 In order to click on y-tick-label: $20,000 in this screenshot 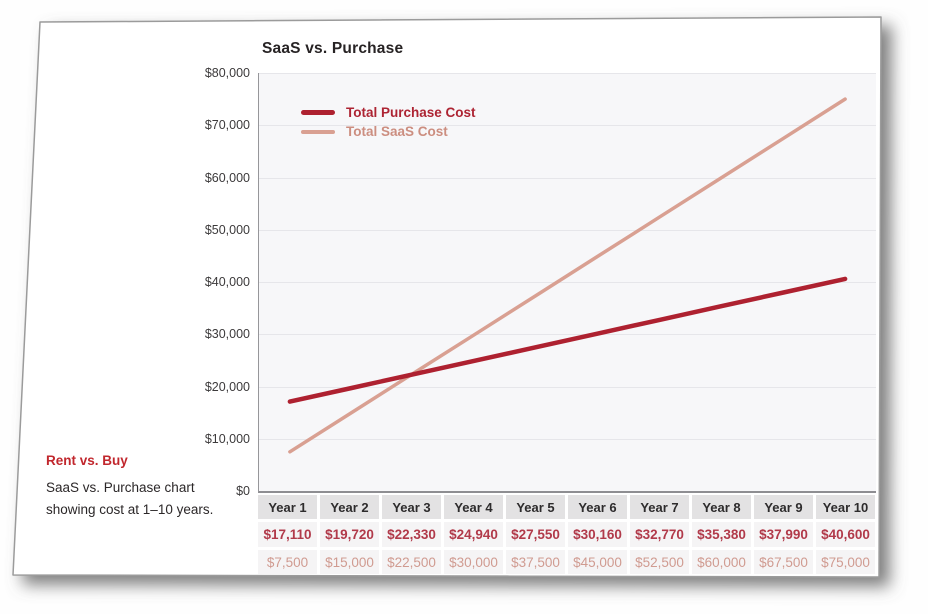, I will do `click(227, 386)`.